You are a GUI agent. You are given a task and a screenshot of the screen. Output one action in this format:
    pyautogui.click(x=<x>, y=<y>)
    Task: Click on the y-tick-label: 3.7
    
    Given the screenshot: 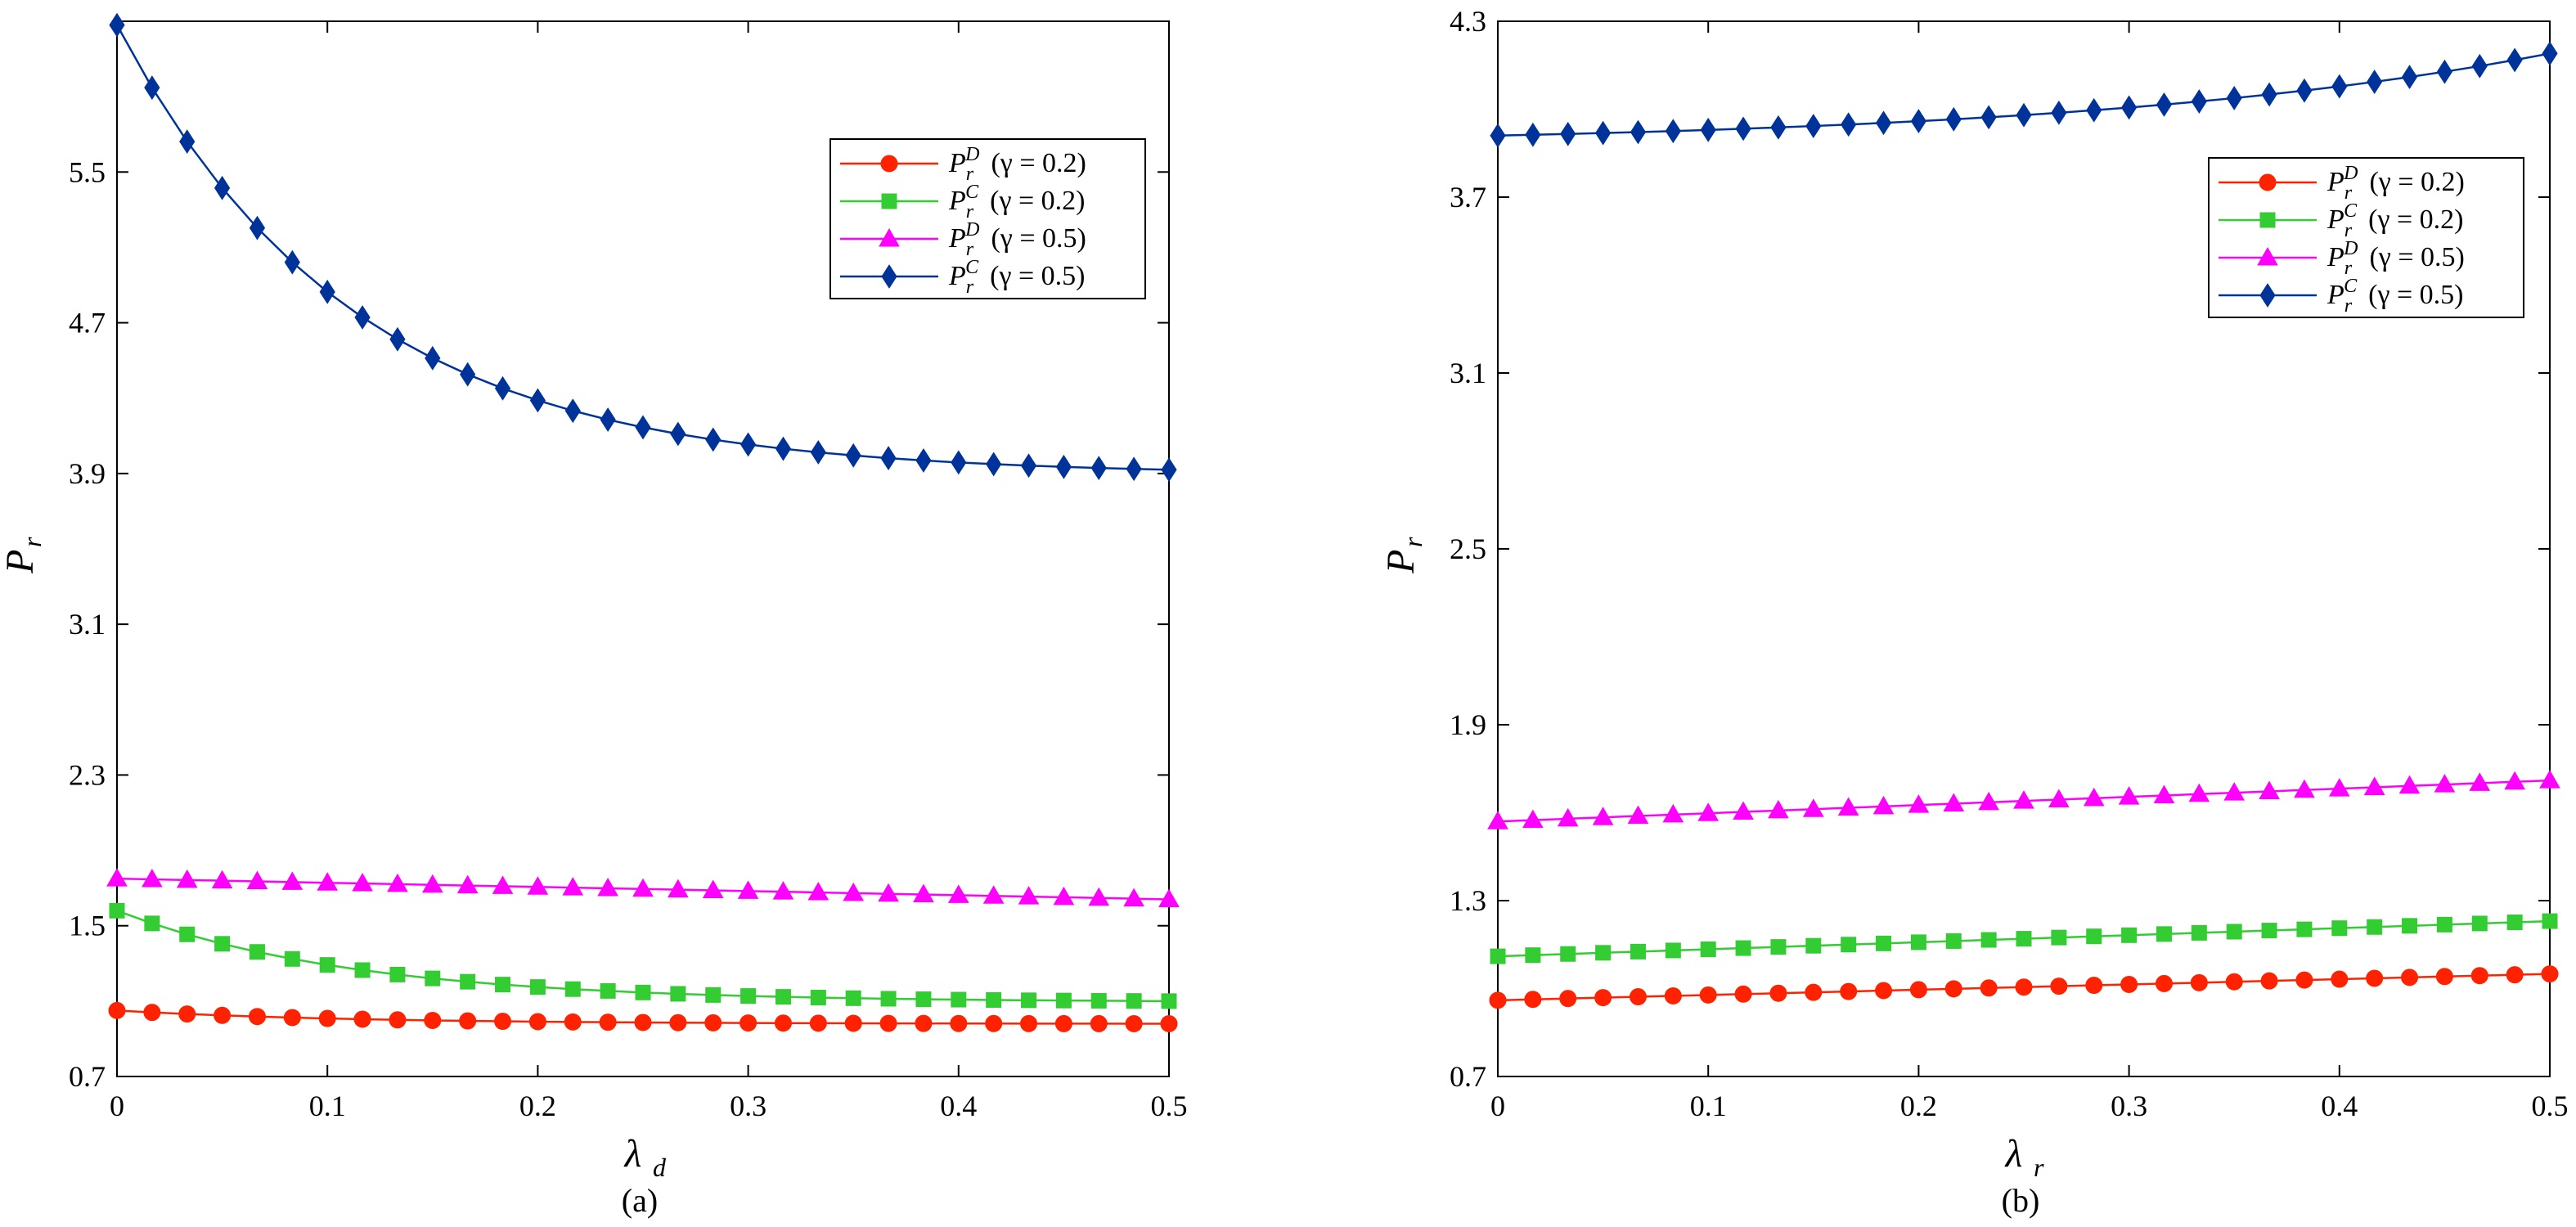 What is the action you would take?
    pyautogui.click(x=1468, y=197)
    